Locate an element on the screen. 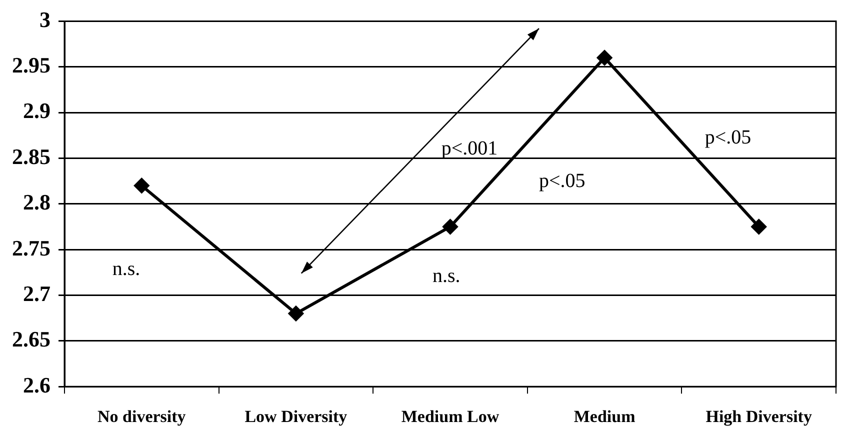 The width and height of the screenshot is (845, 446). y-tick-label: 2.7 is located at coordinates (36, 293).